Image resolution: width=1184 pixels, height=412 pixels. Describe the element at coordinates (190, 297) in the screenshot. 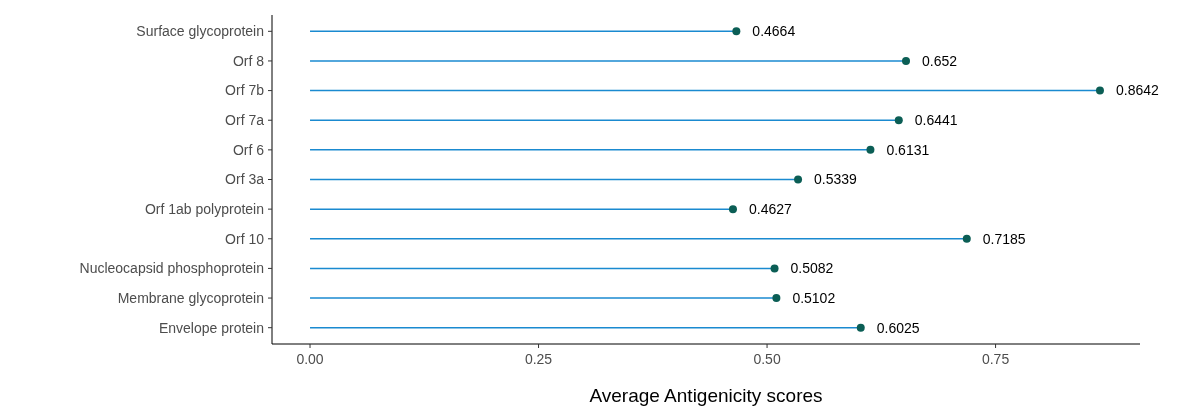

I see `y-tick-label: Membrane glycoprotein` at that location.